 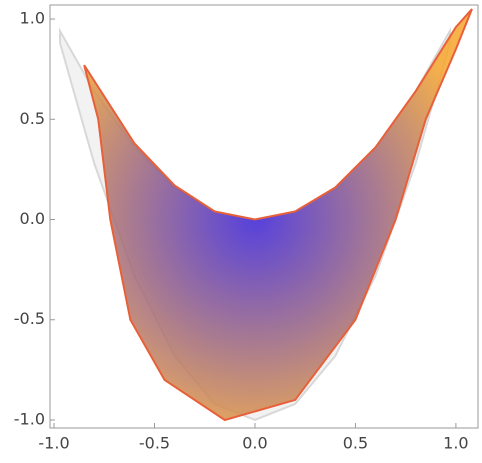 What do you see at coordinates (53, 443) in the screenshot?
I see `x-tick-label: -1.0` at bounding box center [53, 443].